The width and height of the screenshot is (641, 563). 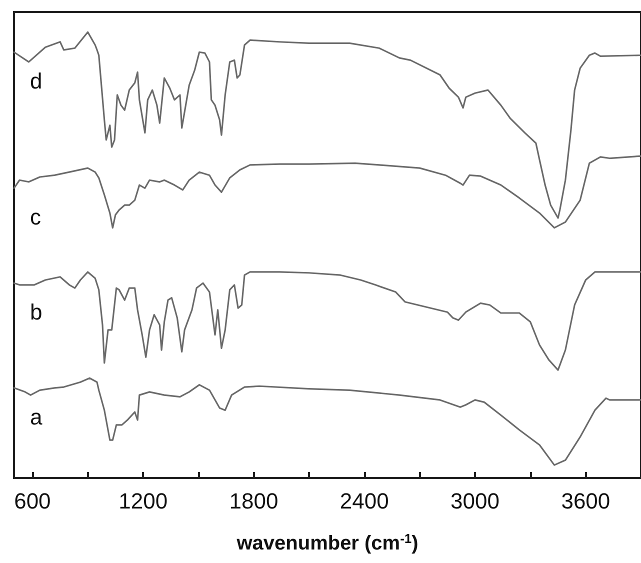 What do you see at coordinates (35, 217) in the screenshot?
I see `series-label: c` at bounding box center [35, 217].